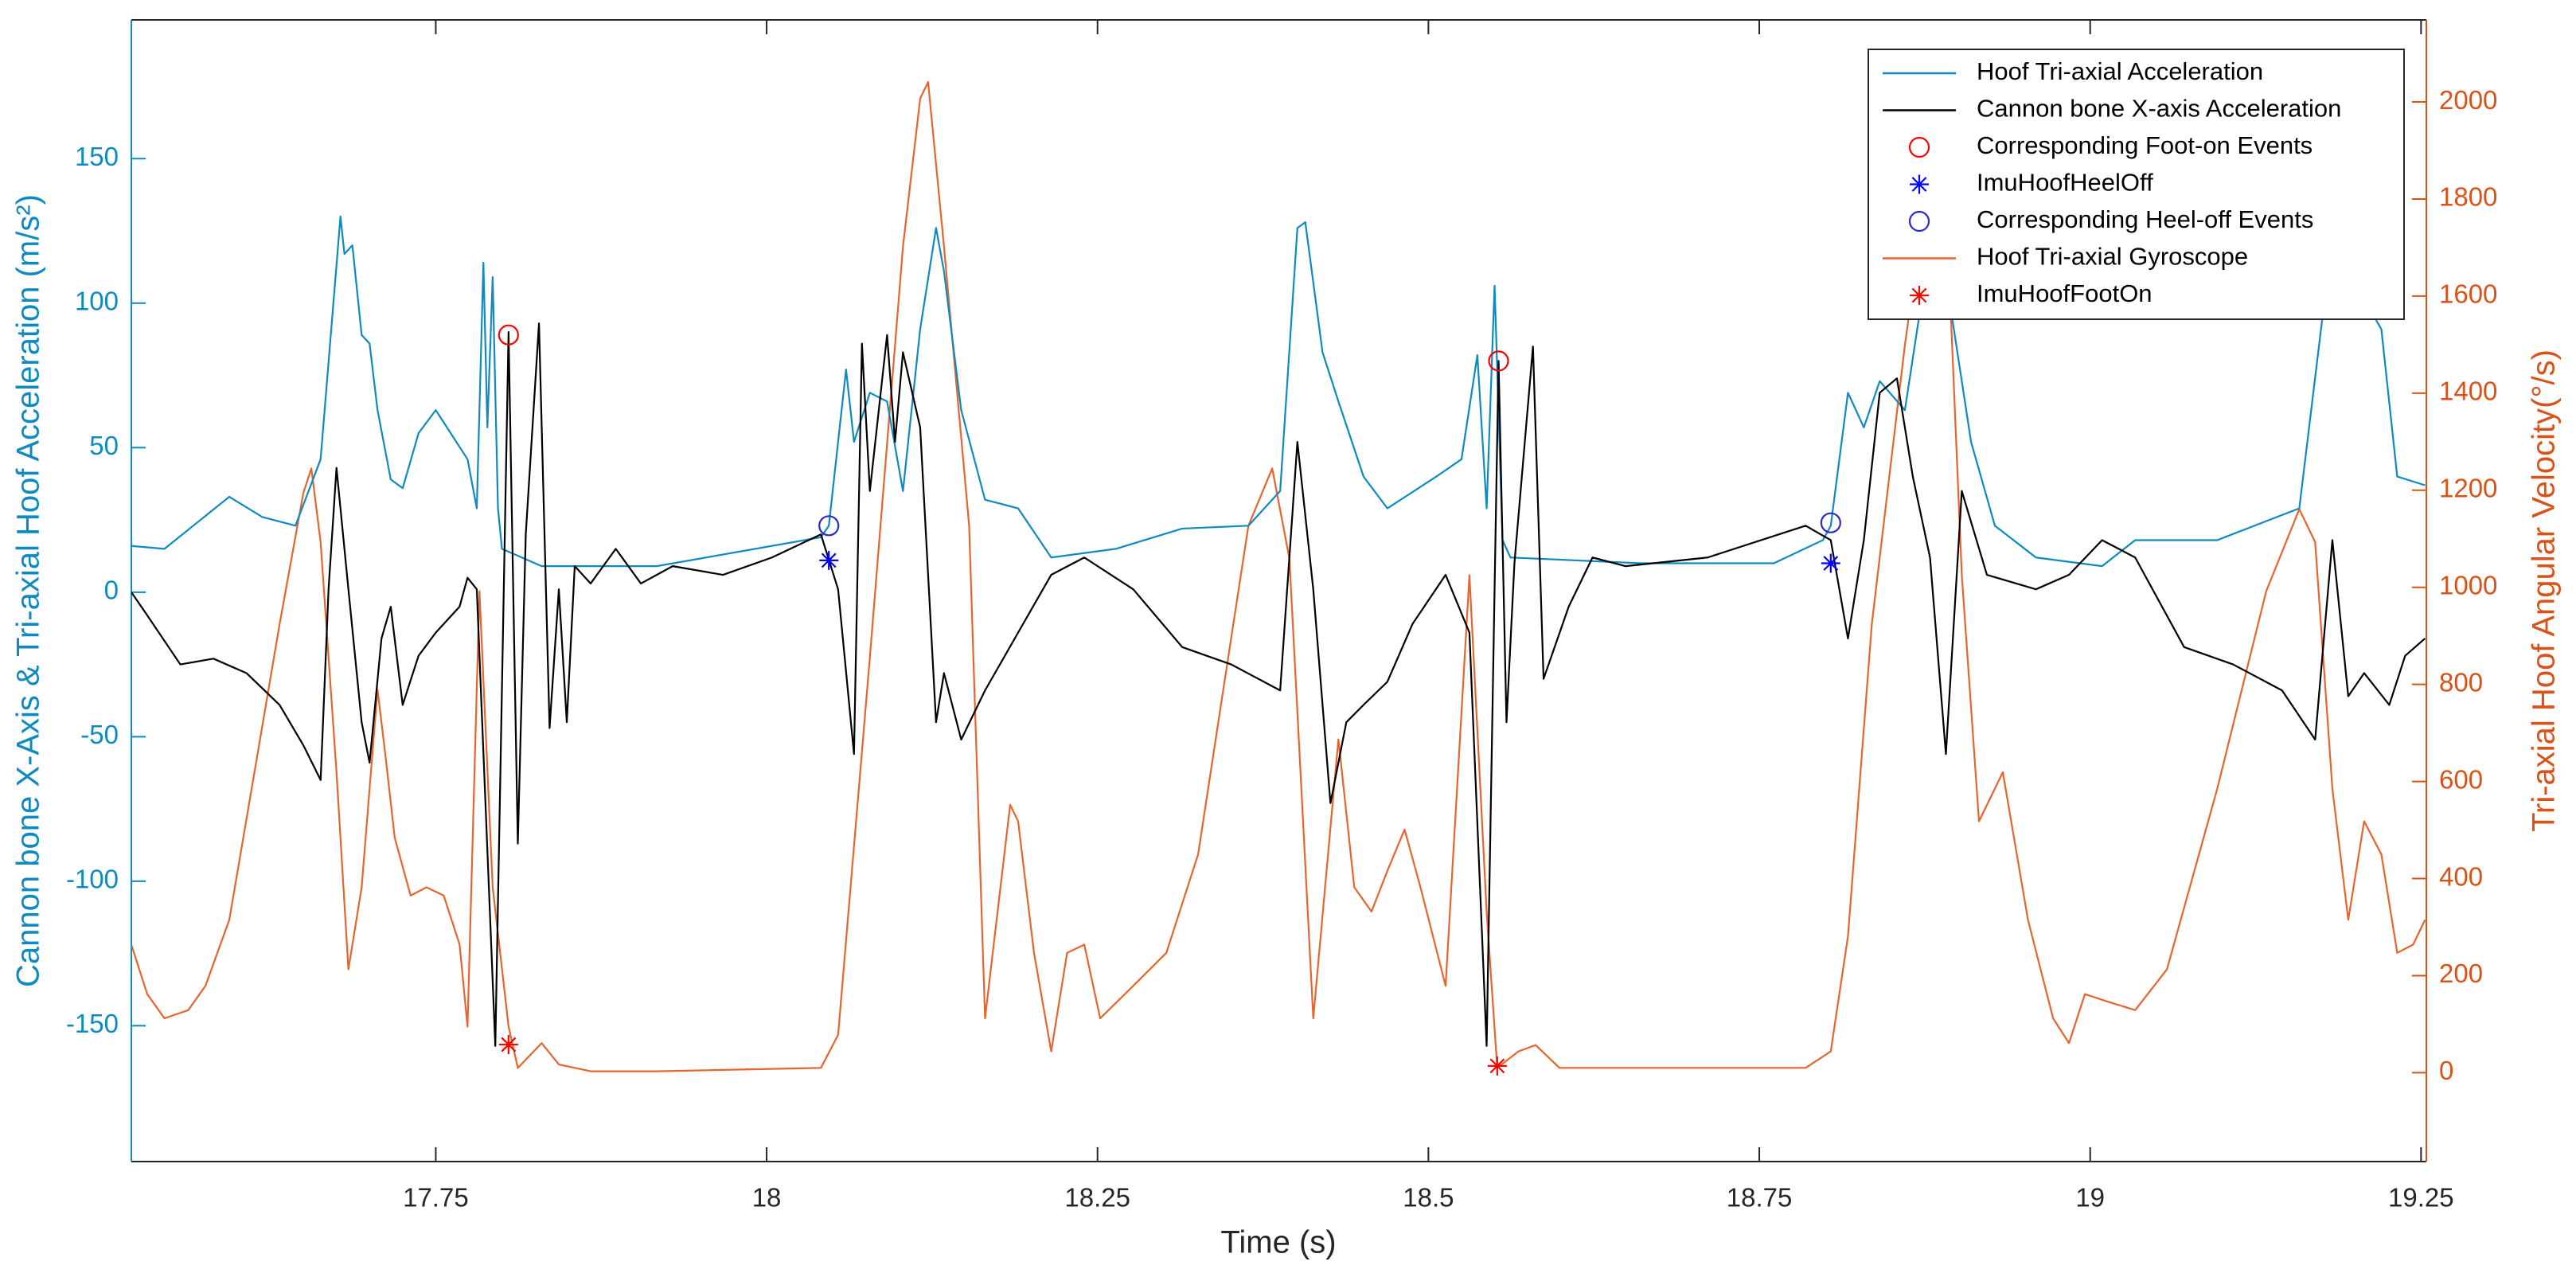  What do you see at coordinates (767, 1198) in the screenshot?
I see `x-tick-label: 18` at bounding box center [767, 1198].